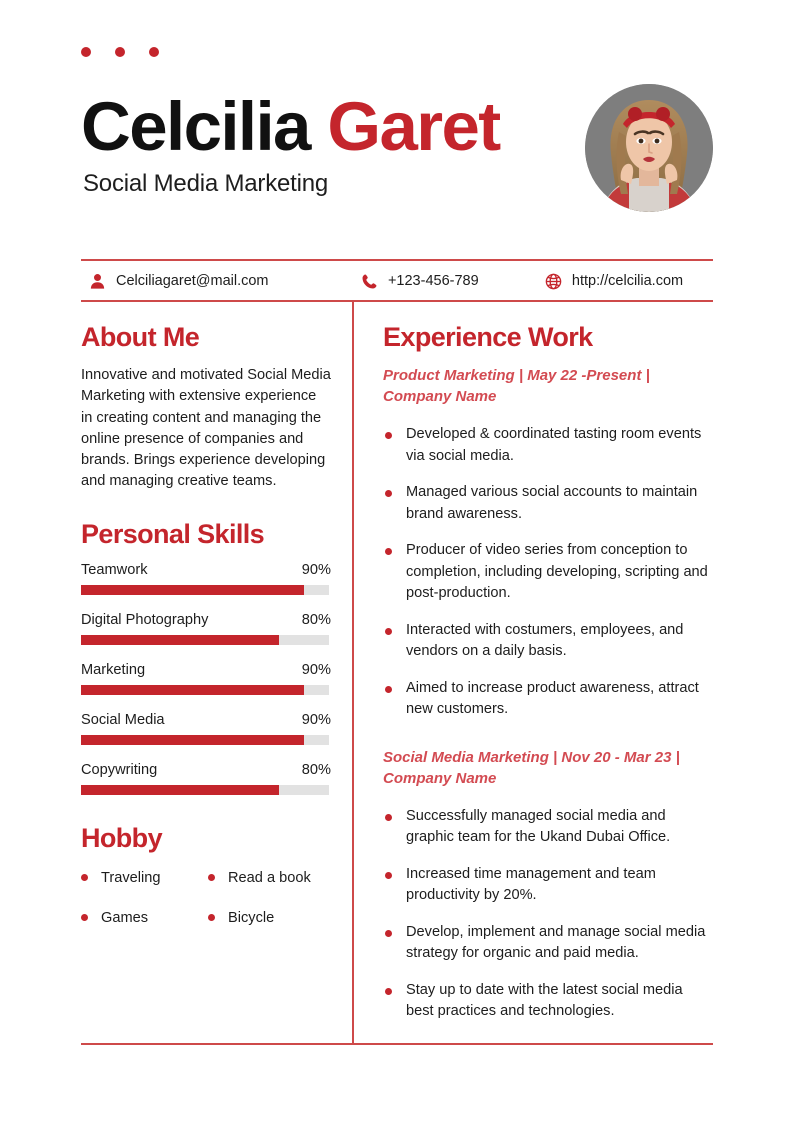  I want to click on hobby-section: Hobby Traveling Read a book Games Bicycle, so click(206, 874).